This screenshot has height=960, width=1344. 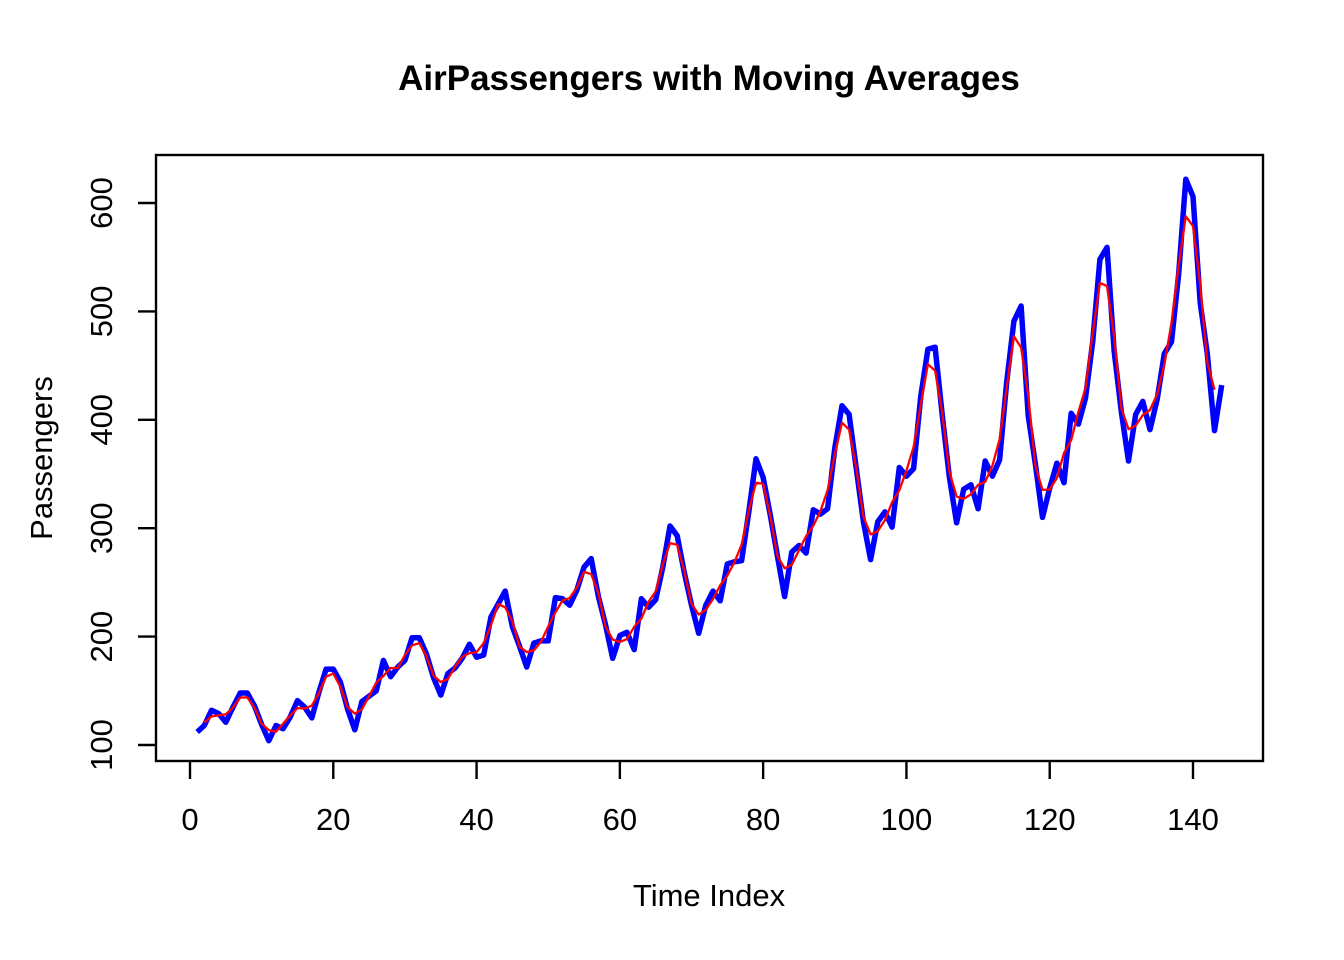 What do you see at coordinates (620, 819) in the screenshot?
I see `x-tick-label: 60` at bounding box center [620, 819].